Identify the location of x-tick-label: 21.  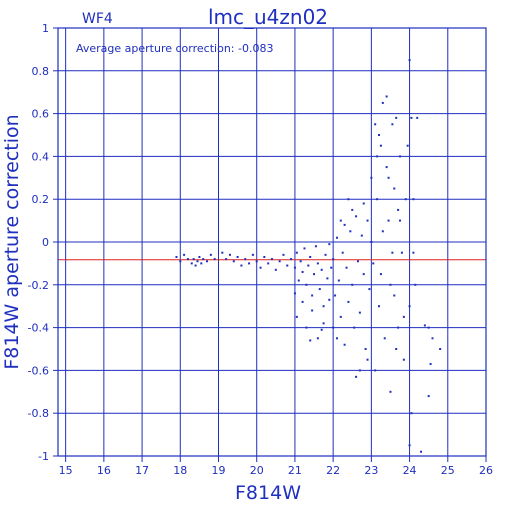
(295, 470).